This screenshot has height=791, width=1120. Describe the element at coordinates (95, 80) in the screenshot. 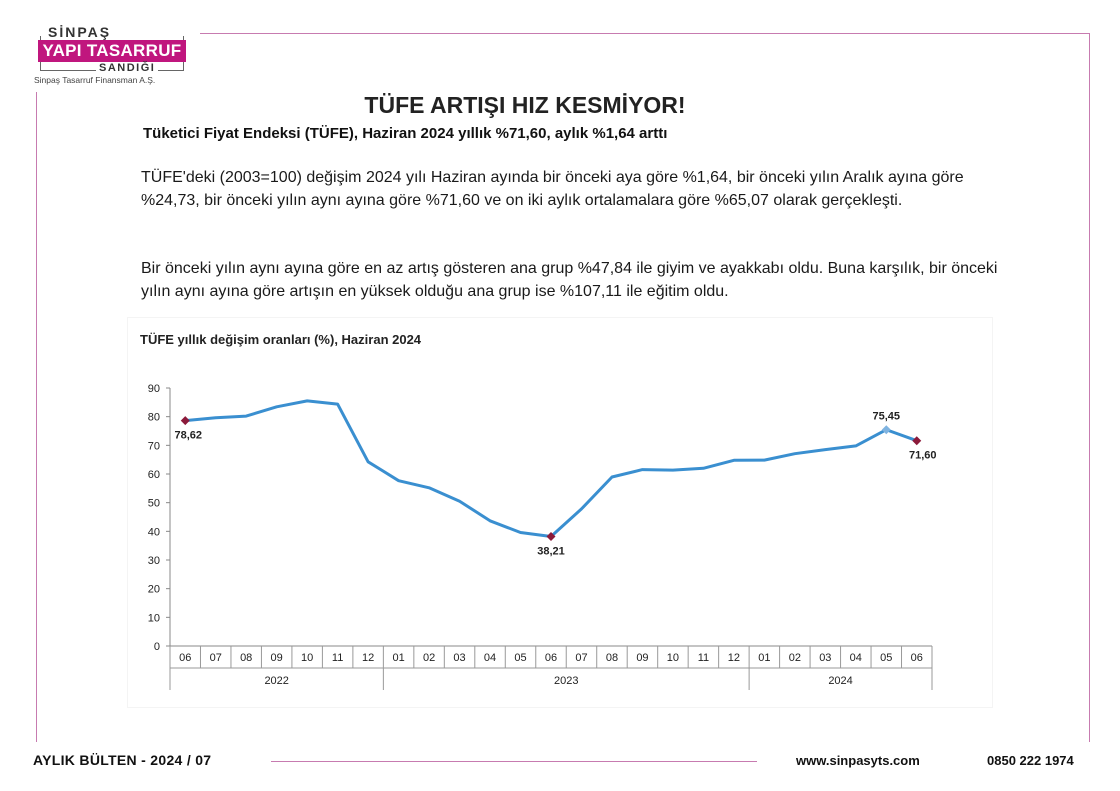

I see `logo-subtitle: Sinpaş Tasarruf Finansman A.Ş.` at that location.